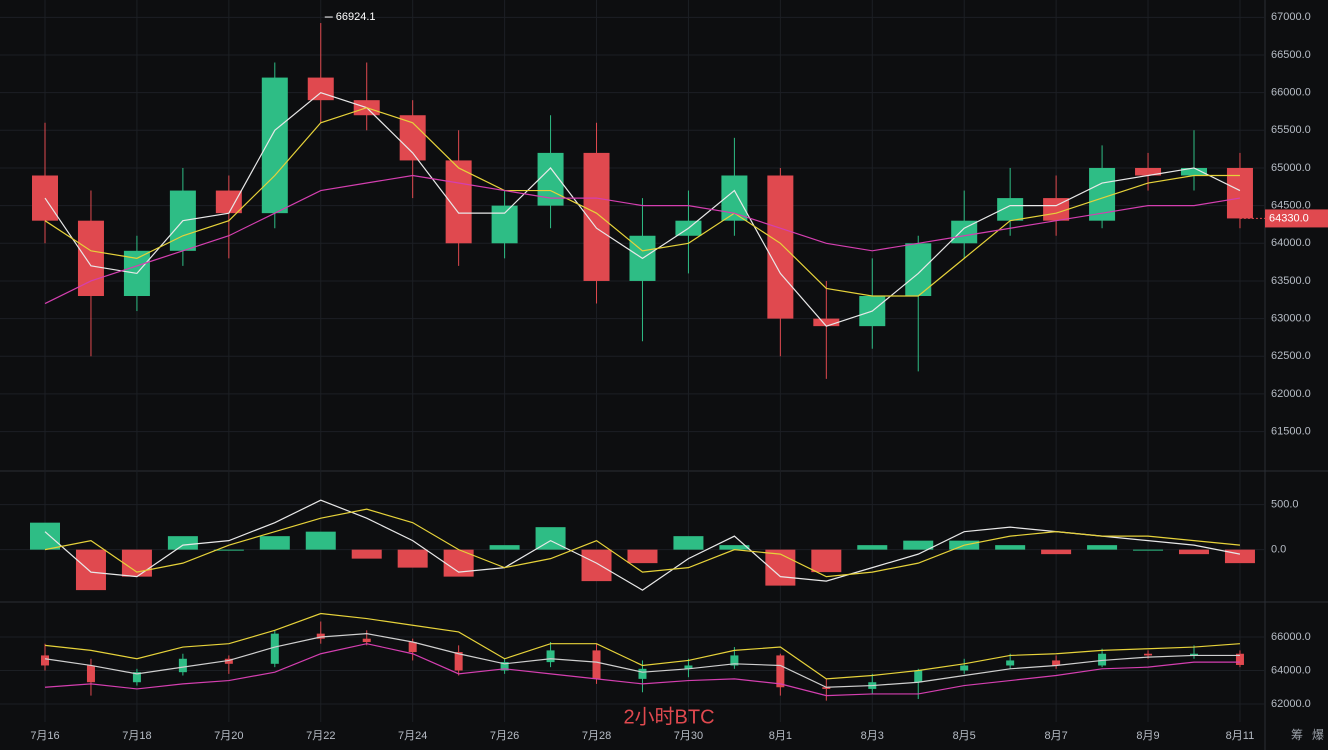 The image size is (1328, 750). I want to click on y-tick-label: 64500.0, so click(1291, 206).